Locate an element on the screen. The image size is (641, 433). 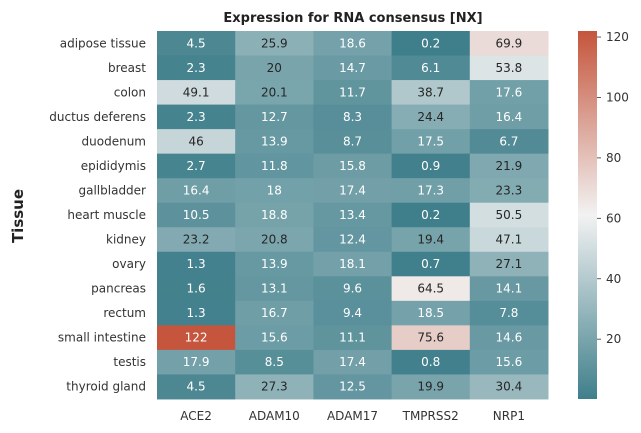
cell-value-label: 11.8 is located at coordinates (274, 166).